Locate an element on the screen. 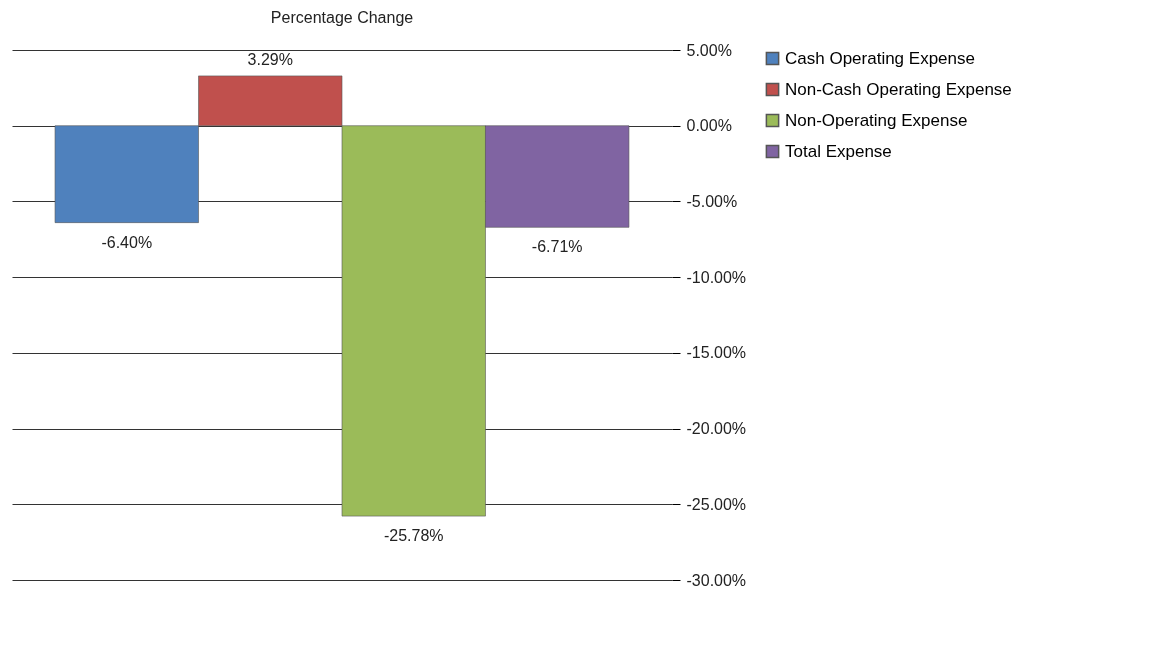 This screenshot has width=1149, height=650. data-label: -6.71% is located at coordinates (557, 247).